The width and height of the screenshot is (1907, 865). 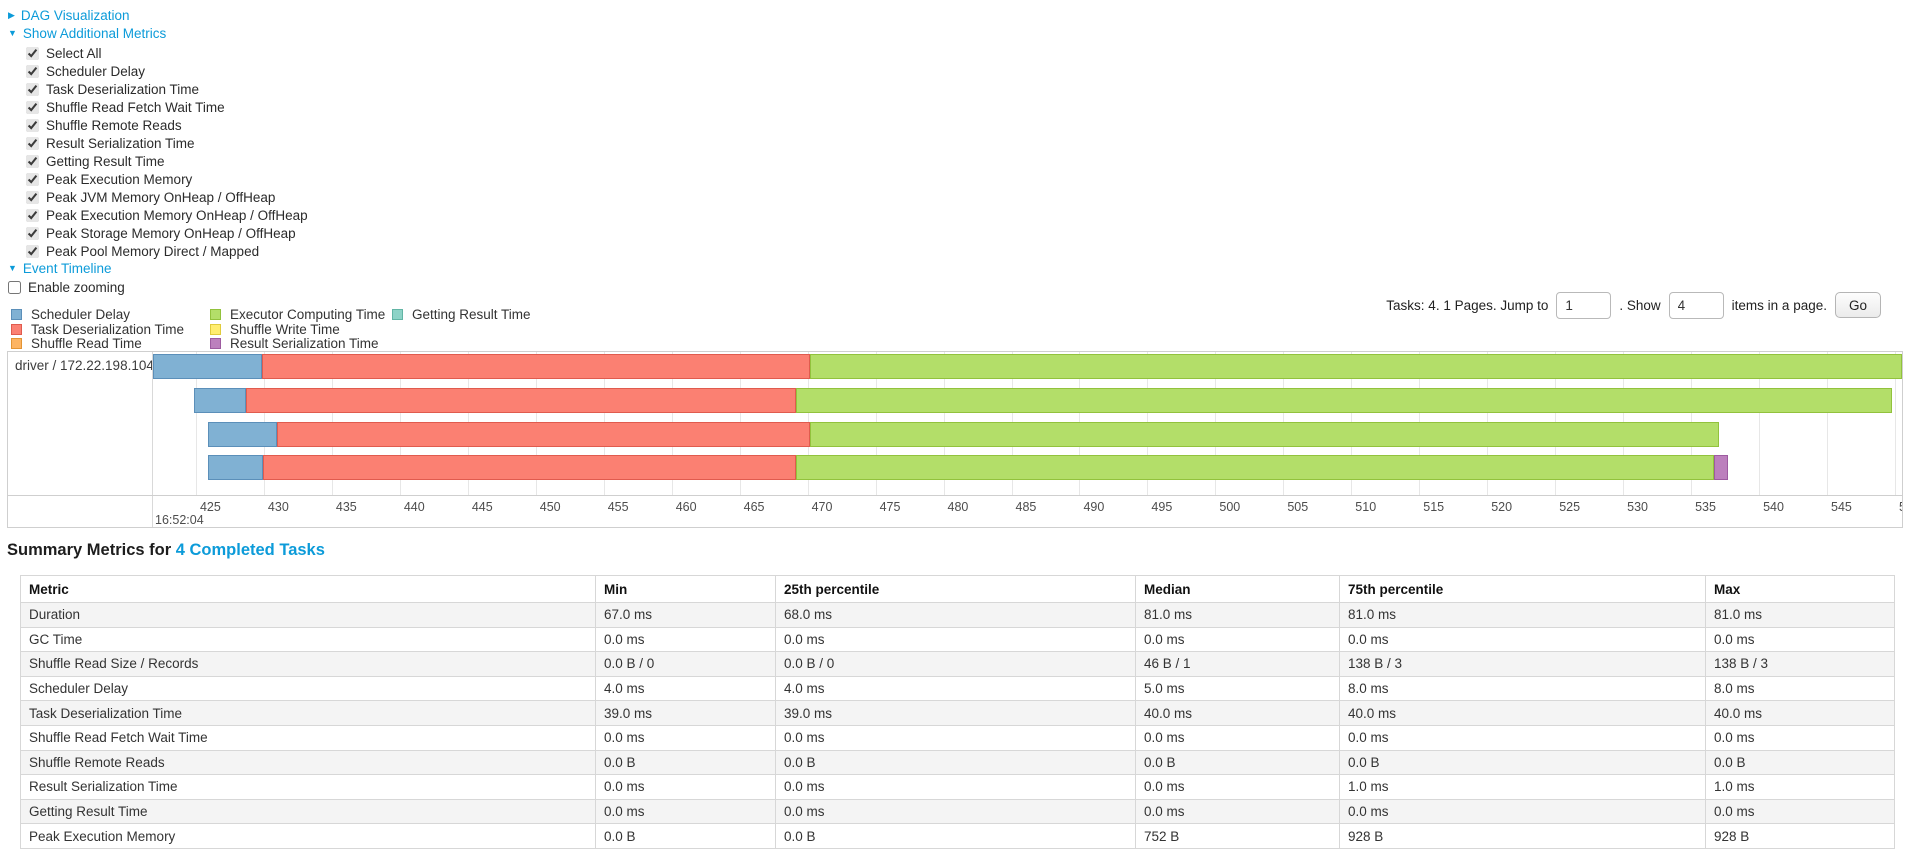 What do you see at coordinates (308, 314) in the screenshot?
I see `legend-label: Executor Computing Time` at bounding box center [308, 314].